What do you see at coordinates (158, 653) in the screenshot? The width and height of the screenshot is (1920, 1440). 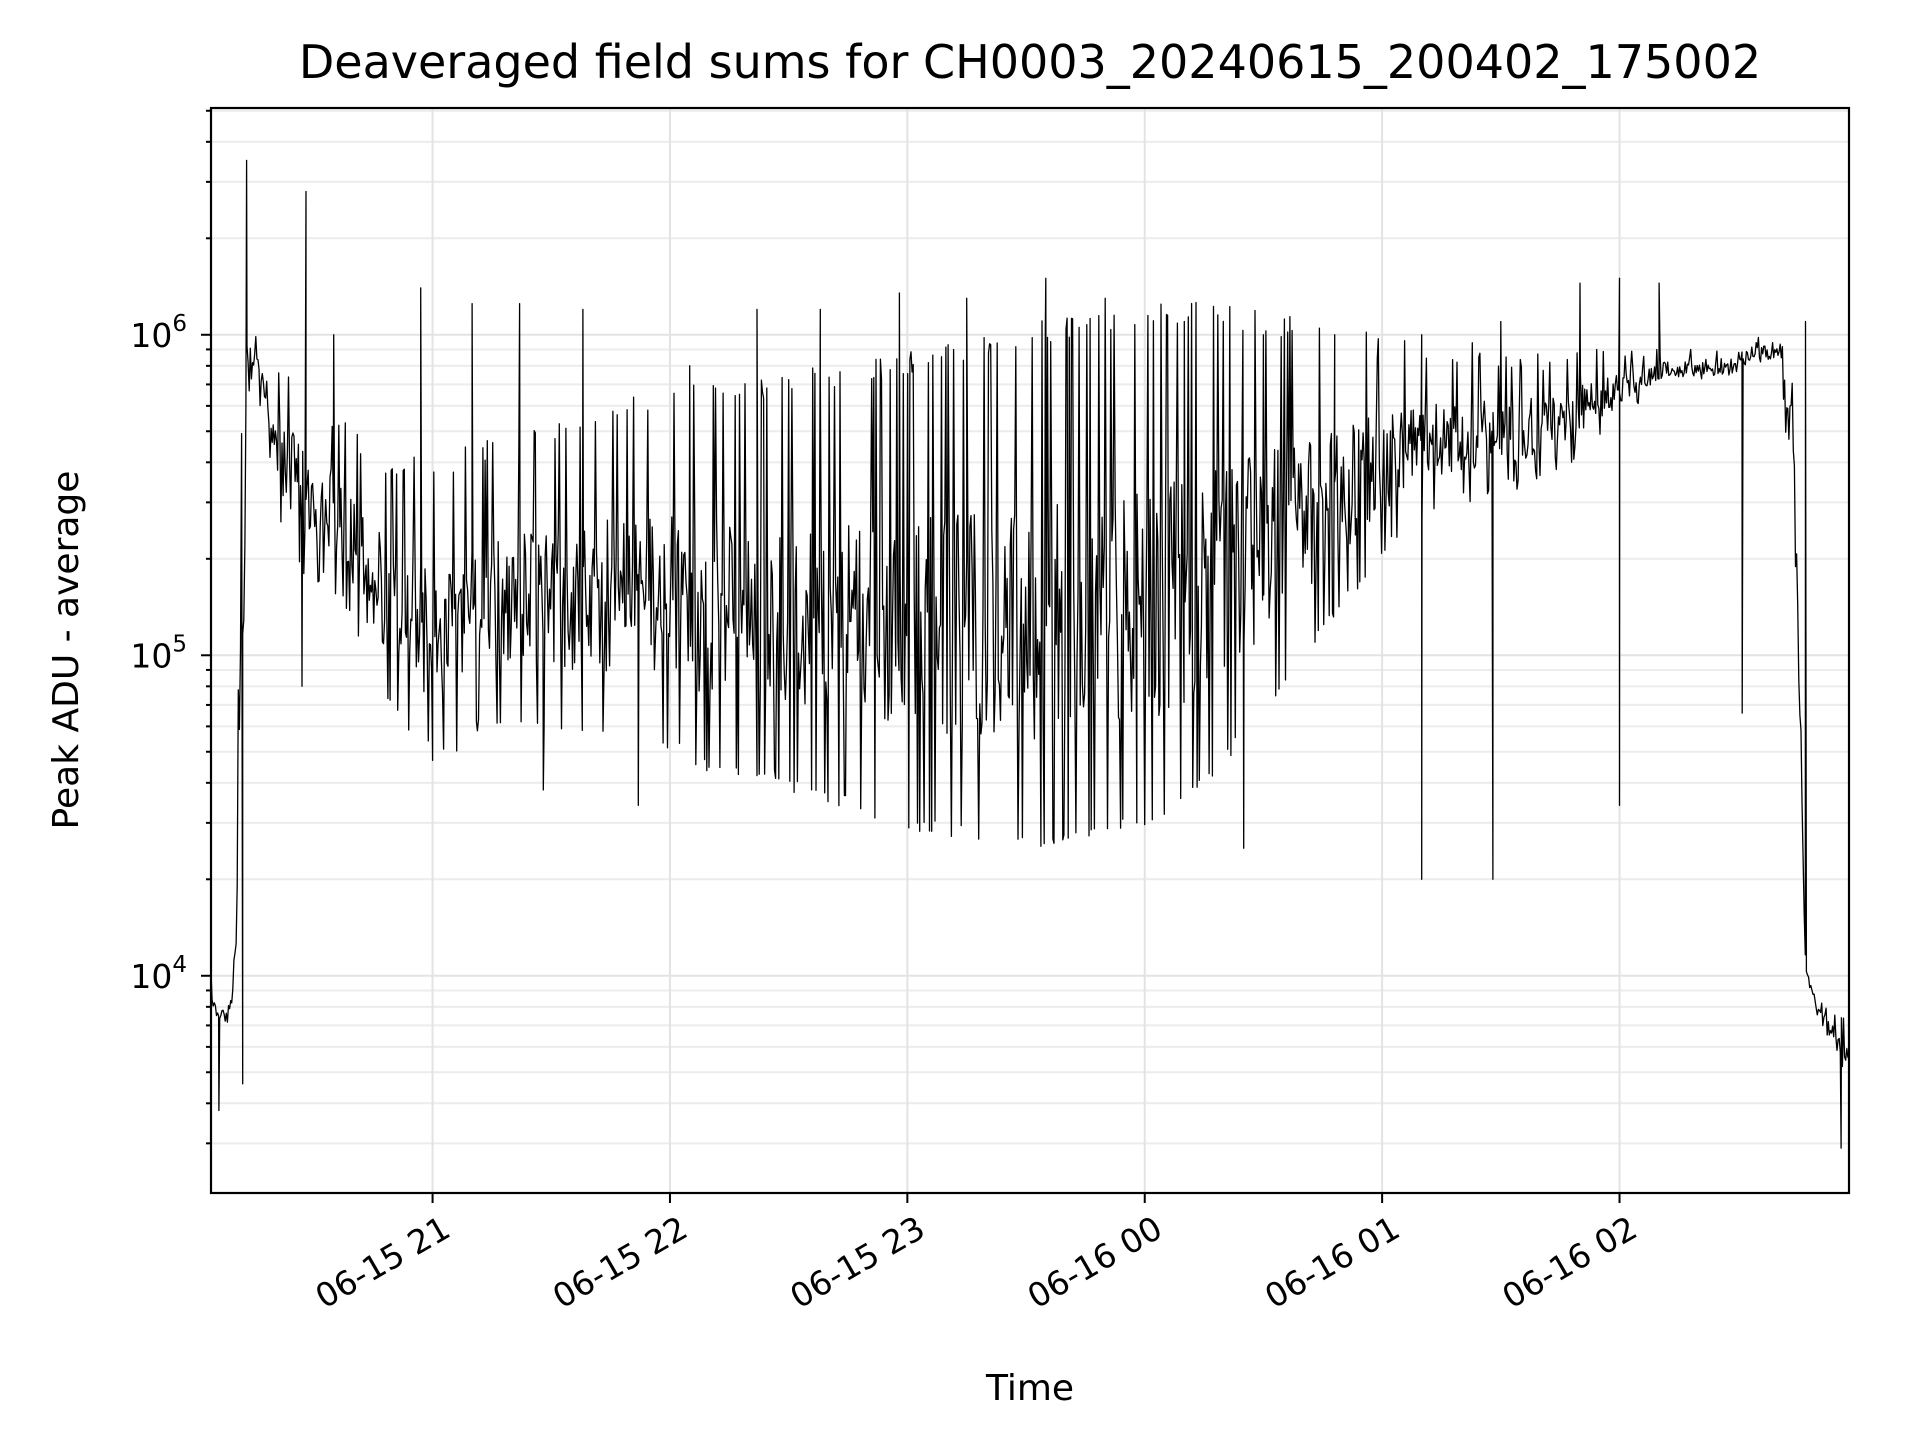 I see `y-tick-label: 10⁵` at bounding box center [158, 653].